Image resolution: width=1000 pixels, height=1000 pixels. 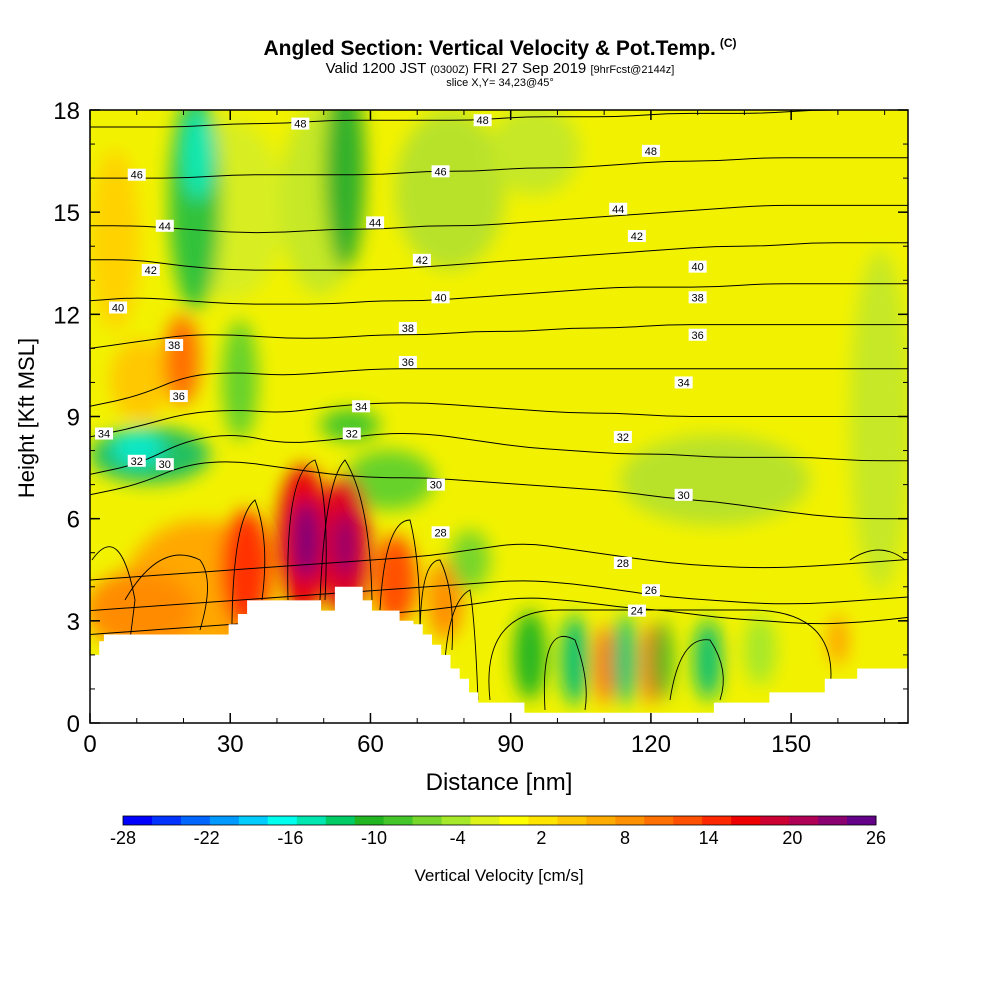 I want to click on colorbar-tick-label: -10, so click(x=374, y=838).